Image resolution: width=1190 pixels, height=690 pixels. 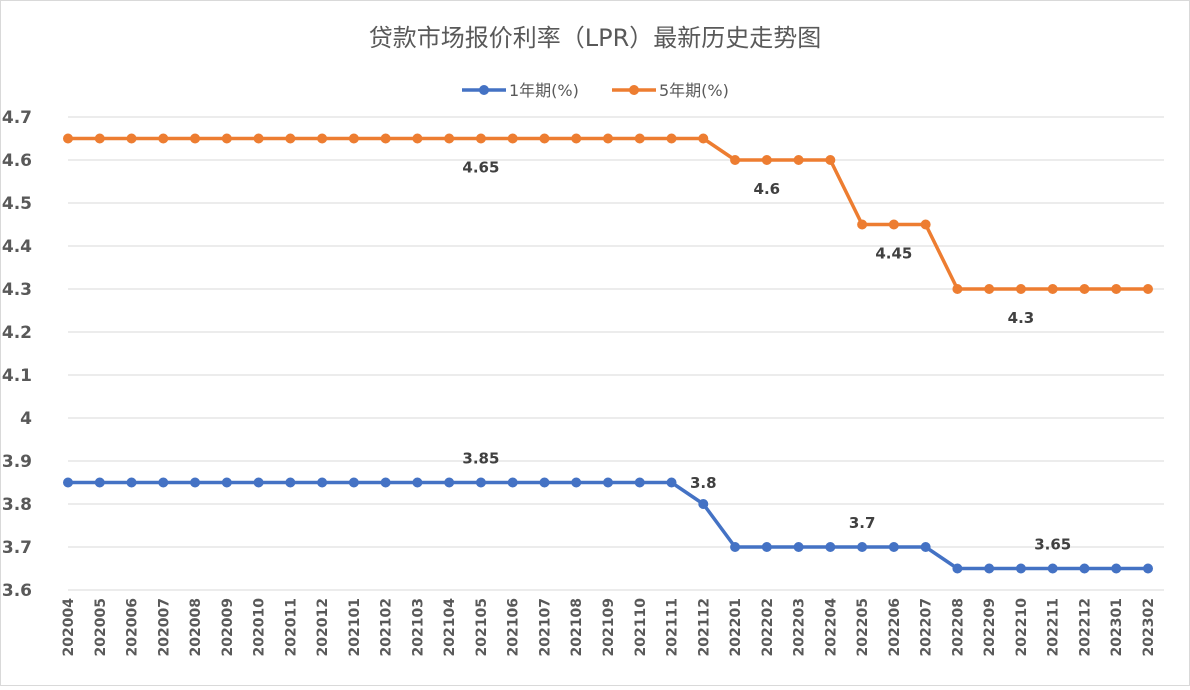 What do you see at coordinates (736, 627) in the screenshot?
I see `x-tick-label: 202201` at bounding box center [736, 627].